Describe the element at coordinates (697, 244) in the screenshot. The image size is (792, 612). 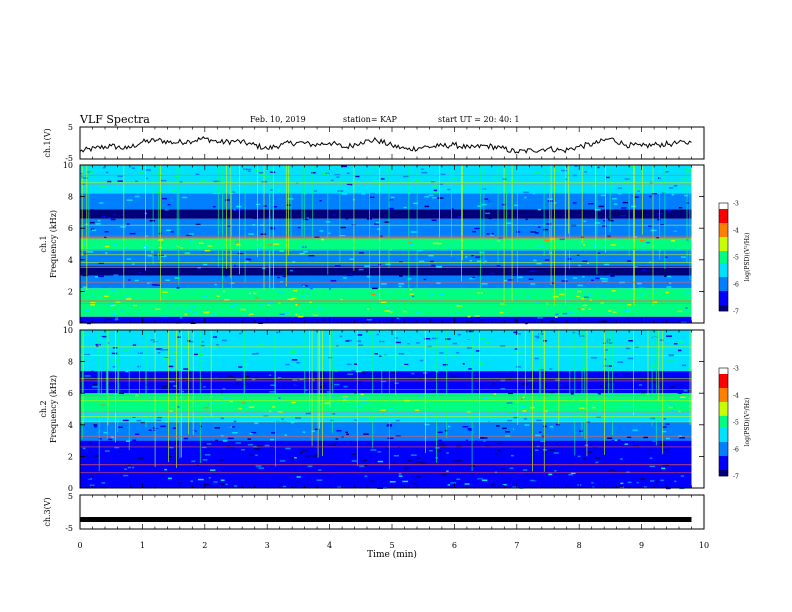
I see `spectrogram-empty-tail` at that location.